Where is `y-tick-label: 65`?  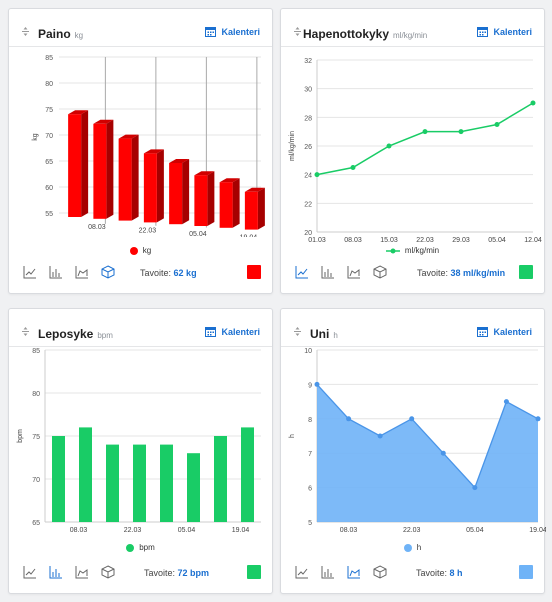 y-tick-label: 65 is located at coordinates (36, 523).